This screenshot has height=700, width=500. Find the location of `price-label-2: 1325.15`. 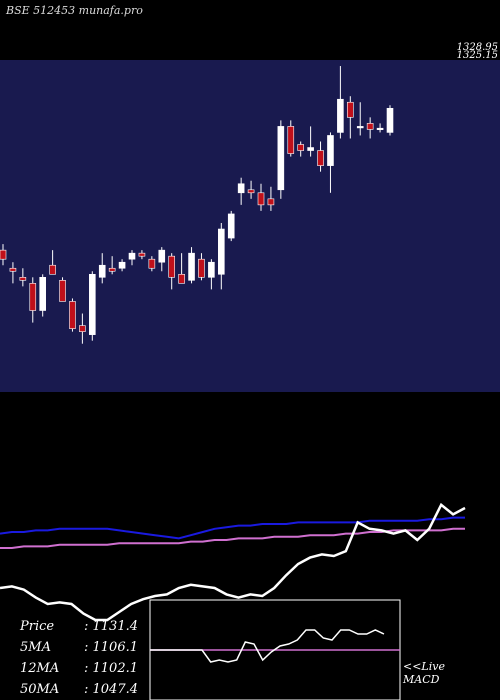

price-label-2: 1325.15 is located at coordinates (477, 55).